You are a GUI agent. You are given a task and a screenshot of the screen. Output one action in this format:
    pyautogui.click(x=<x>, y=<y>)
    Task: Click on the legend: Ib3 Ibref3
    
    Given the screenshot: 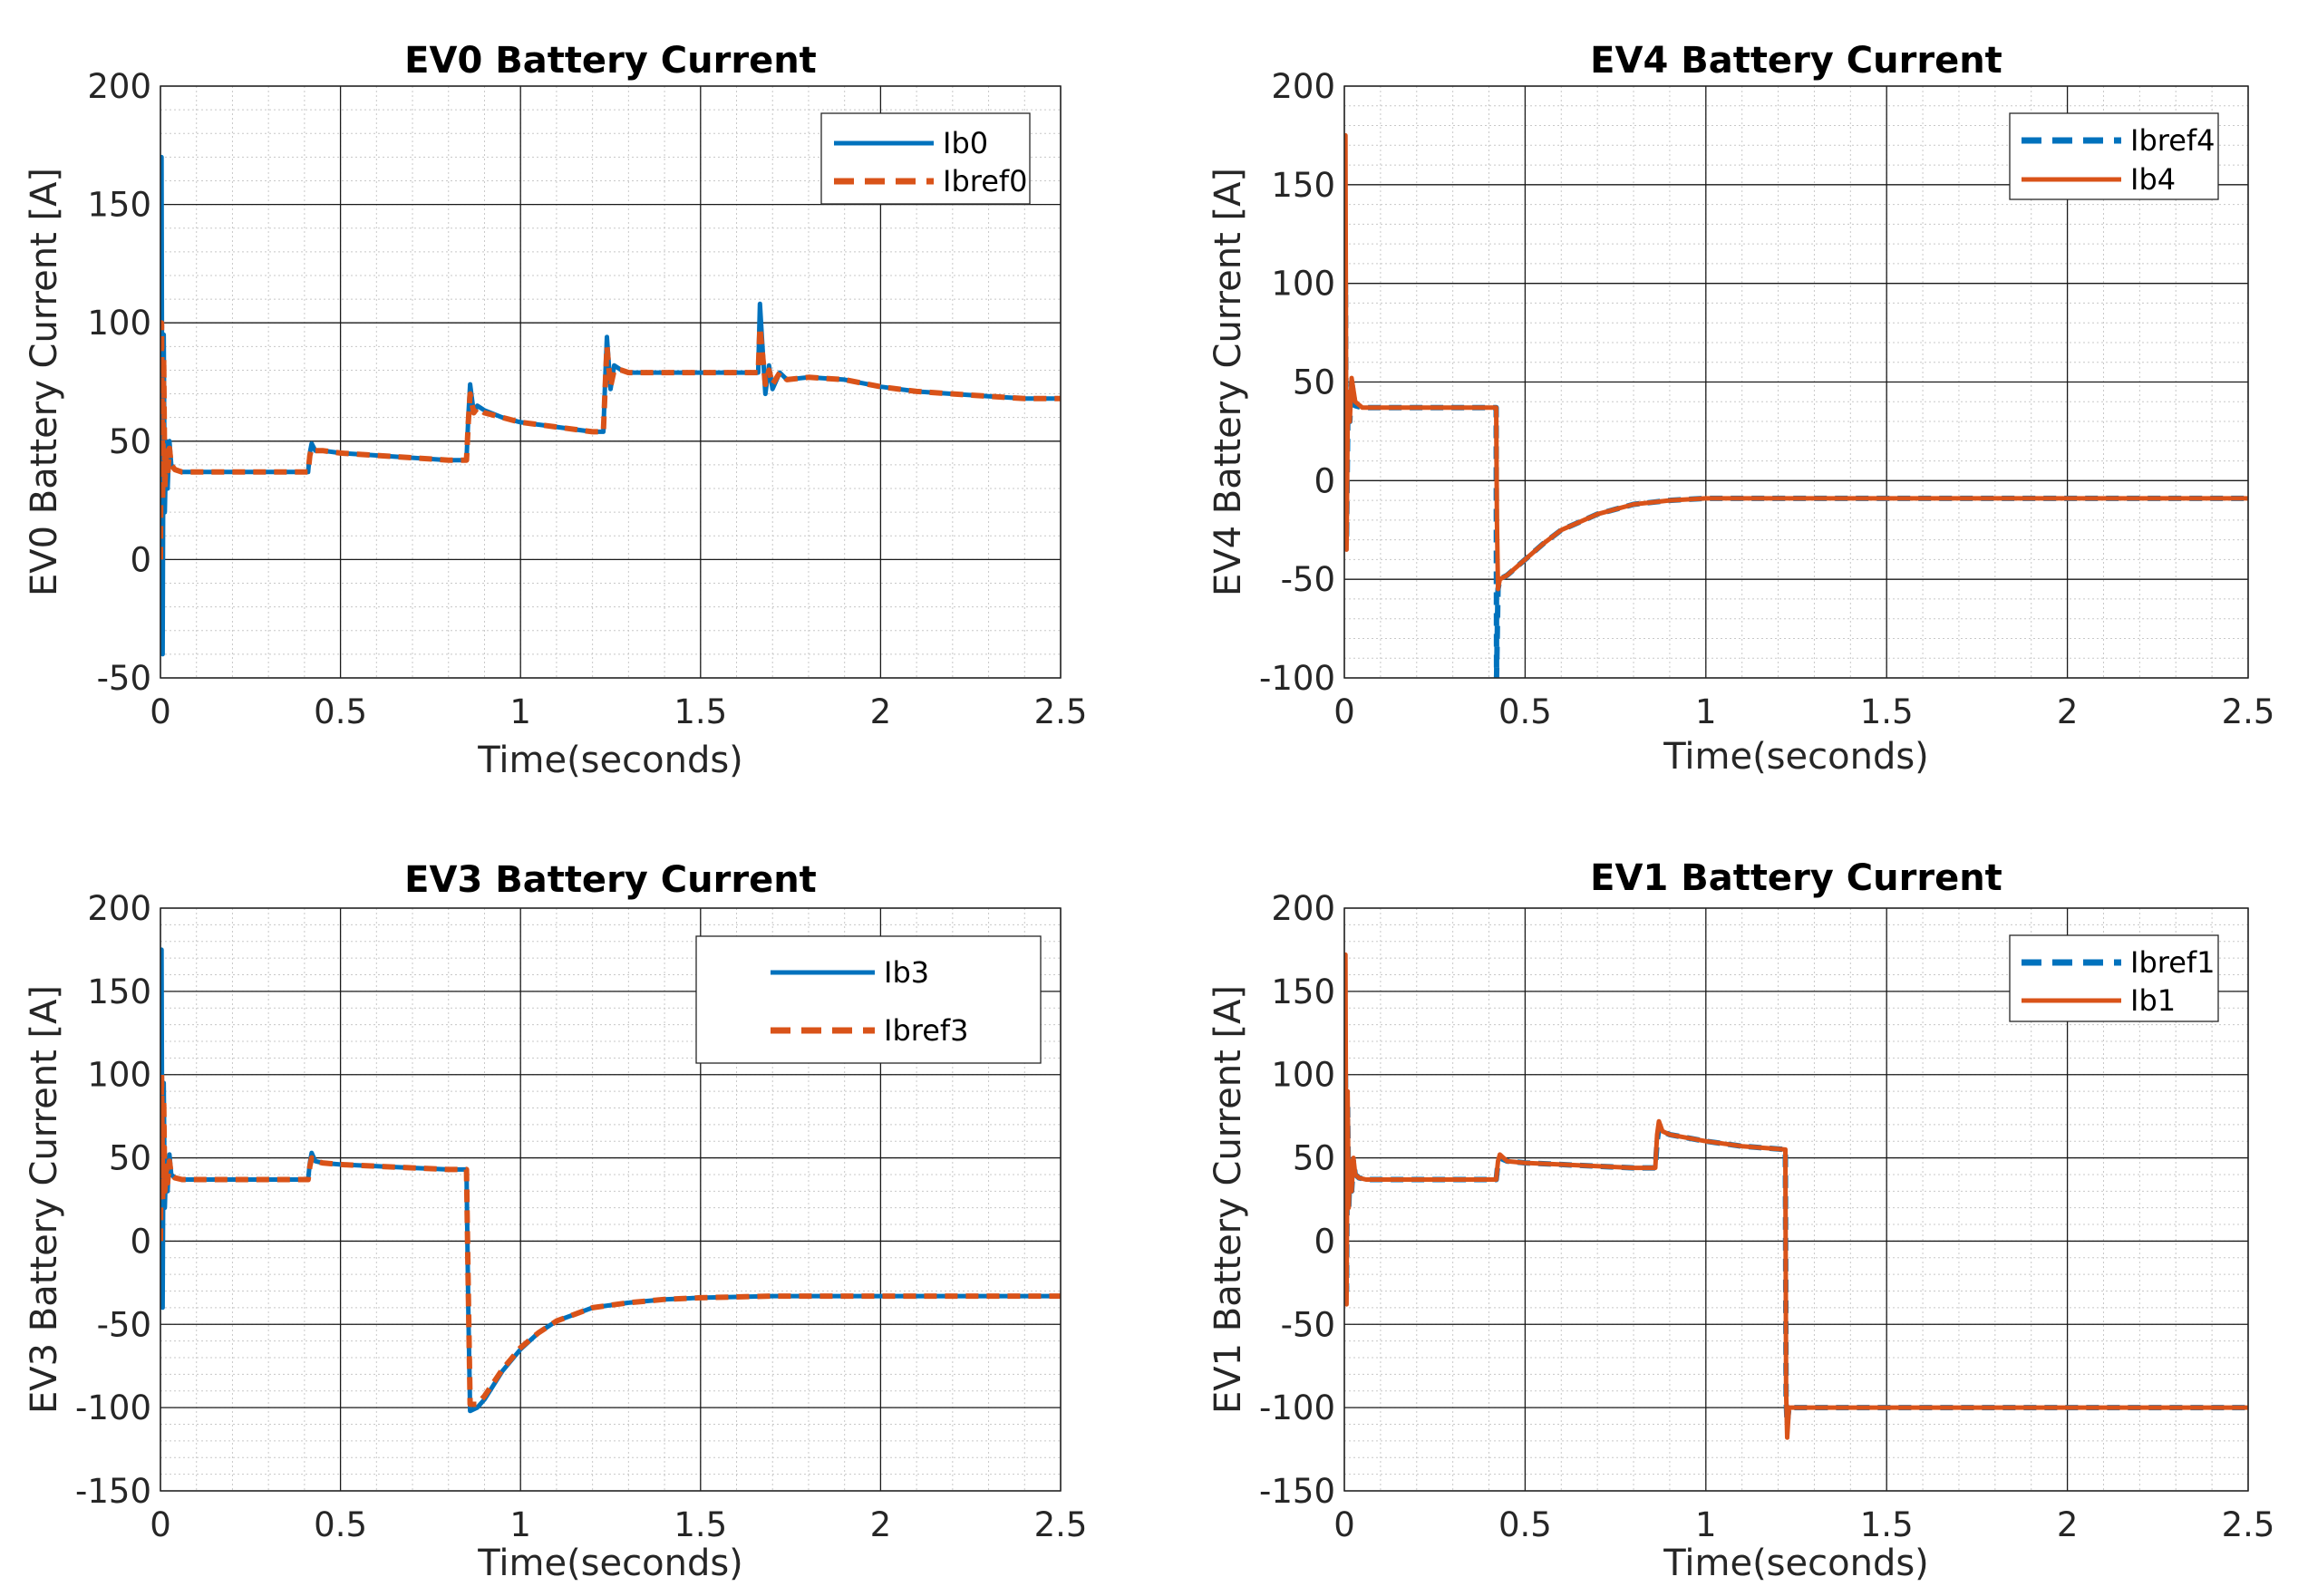 What is the action you would take?
    pyautogui.click(x=868, y=999)
    